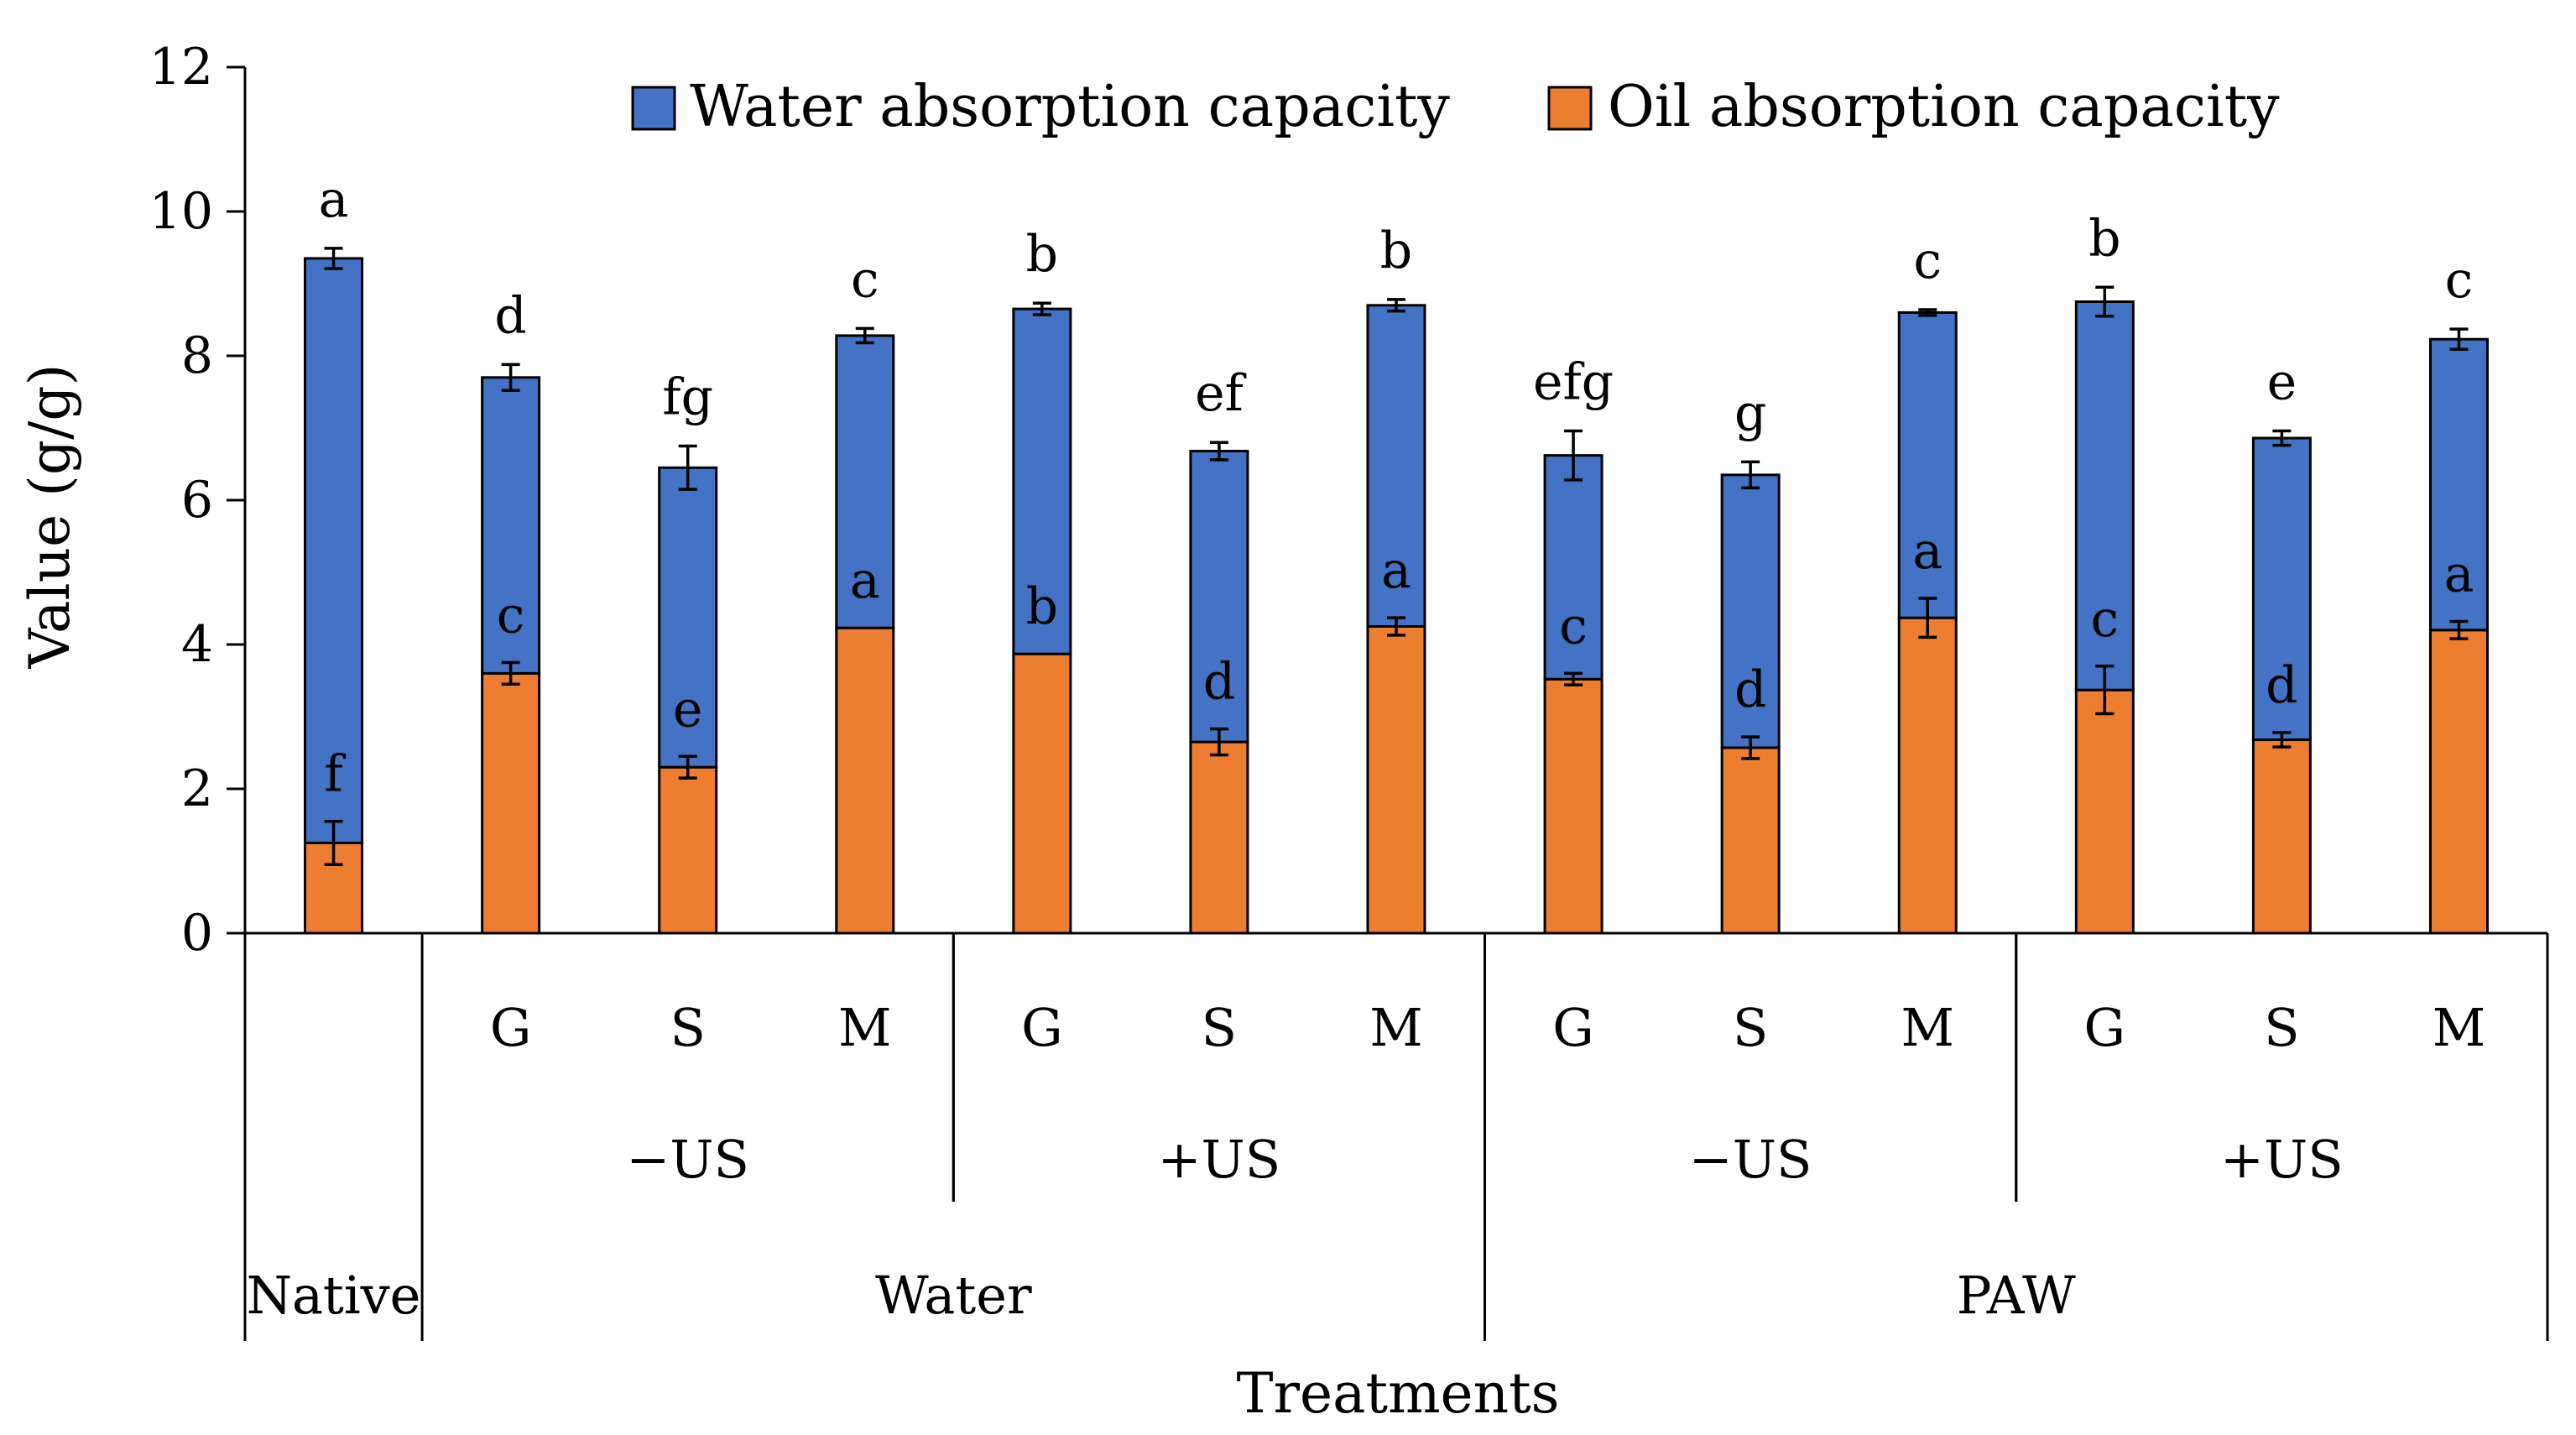  What do you see at coordinates (50, 517) in the screenshot?
I see `y-axis-title: Value (g/g)` at bounding box center [50, 517].